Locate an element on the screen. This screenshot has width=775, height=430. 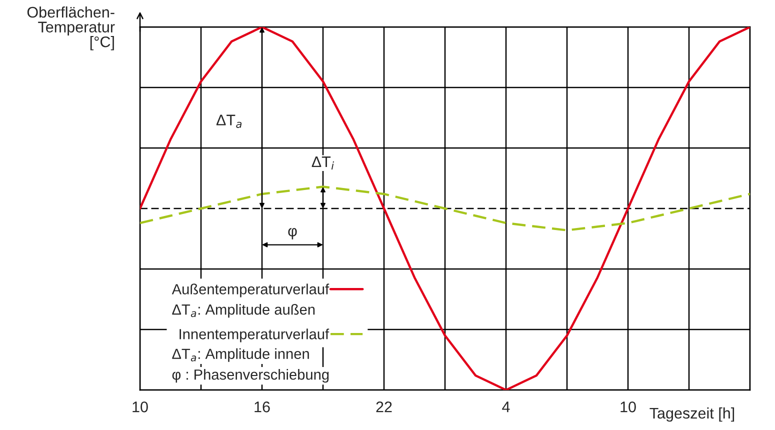
annotation: ΔT$_{a}$: Amplitude außen is located at coordinates (243, 311).